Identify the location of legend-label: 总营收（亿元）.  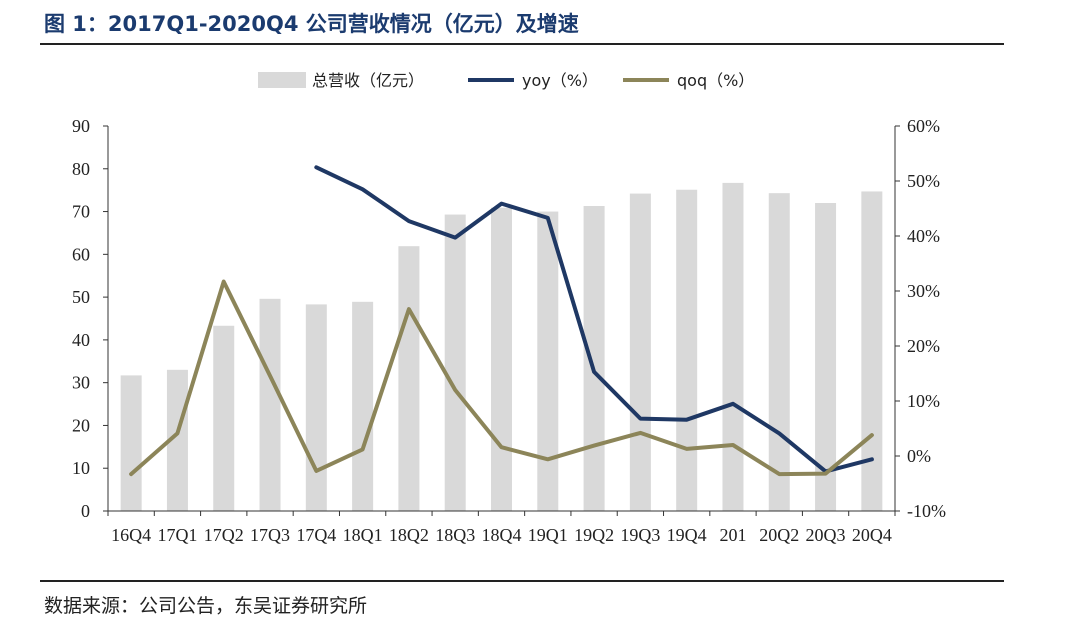
(368, 80).